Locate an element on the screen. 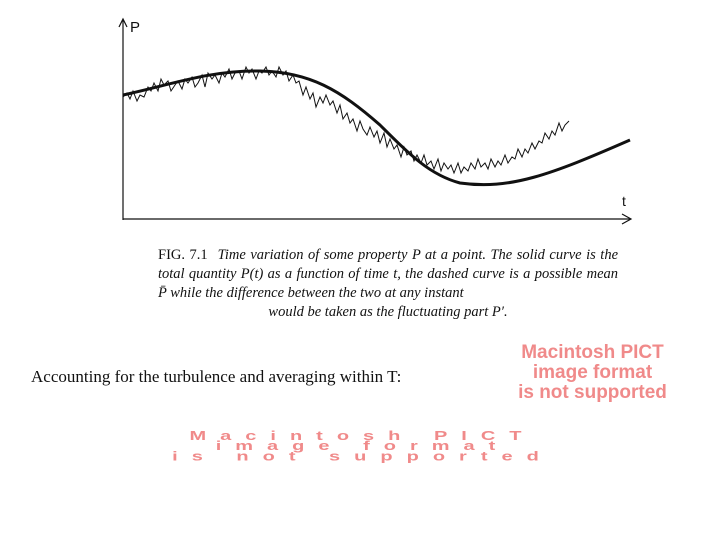  y-axis-label: P is located at coordinates (135, 27).